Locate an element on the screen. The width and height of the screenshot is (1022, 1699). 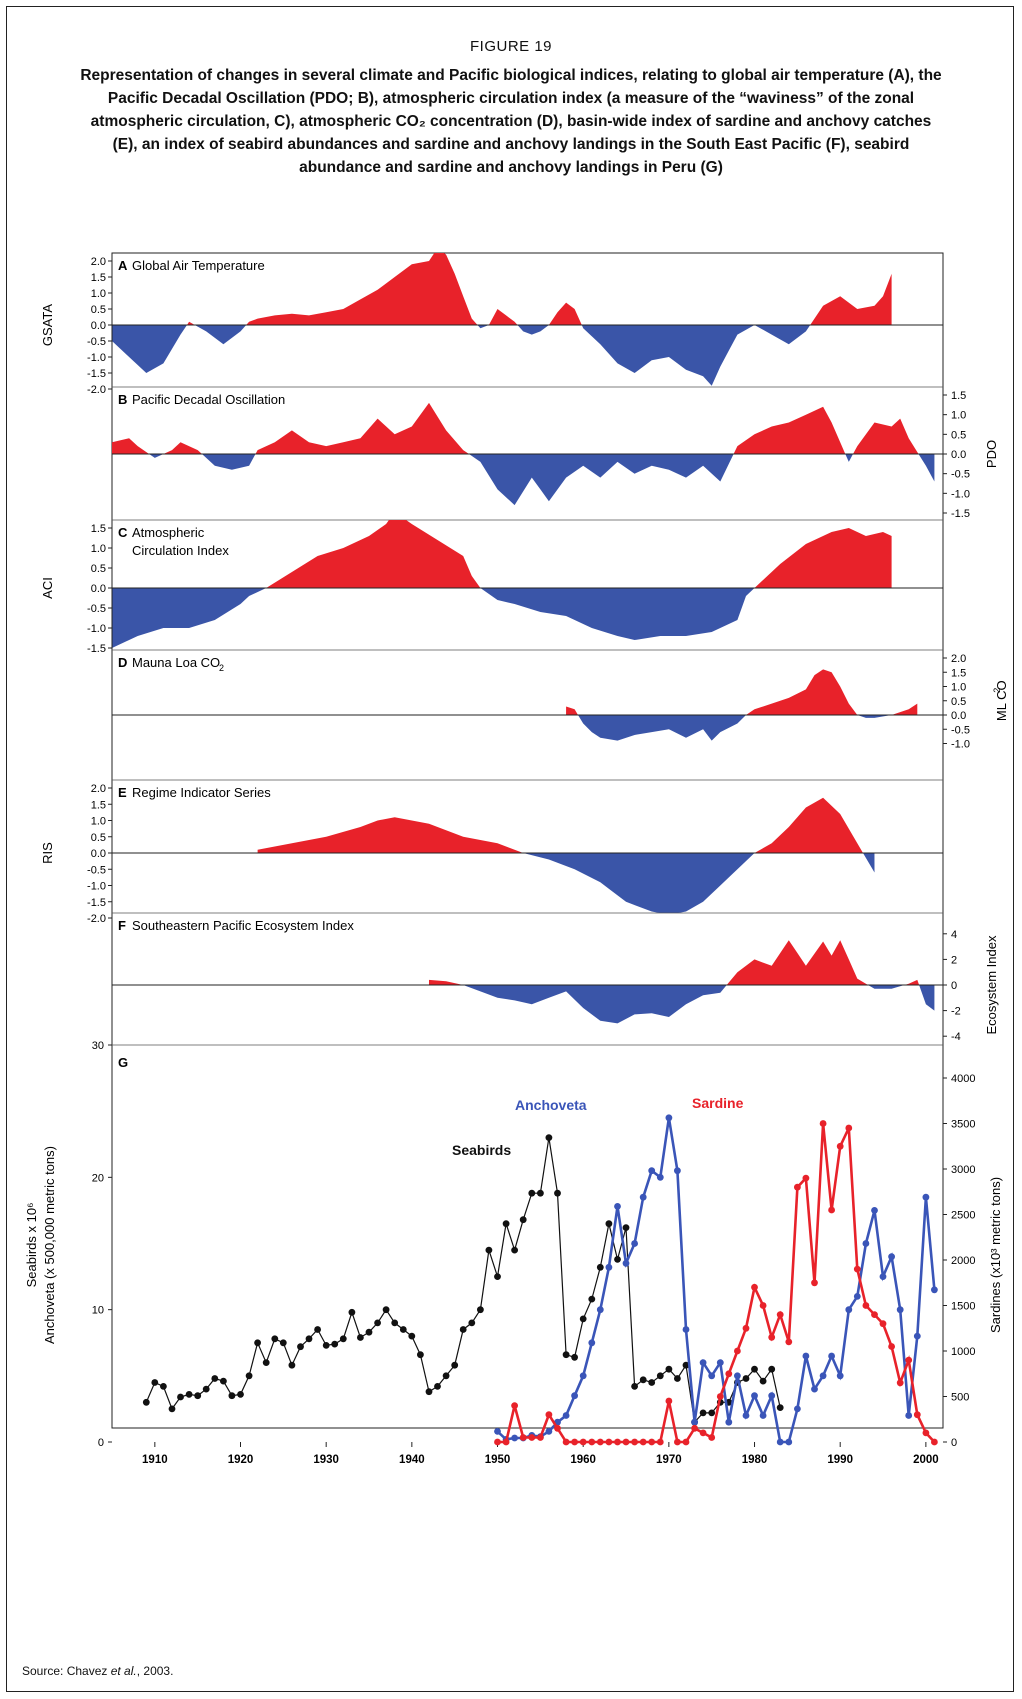
panel-letter: B is located at coordinates (122, 399).